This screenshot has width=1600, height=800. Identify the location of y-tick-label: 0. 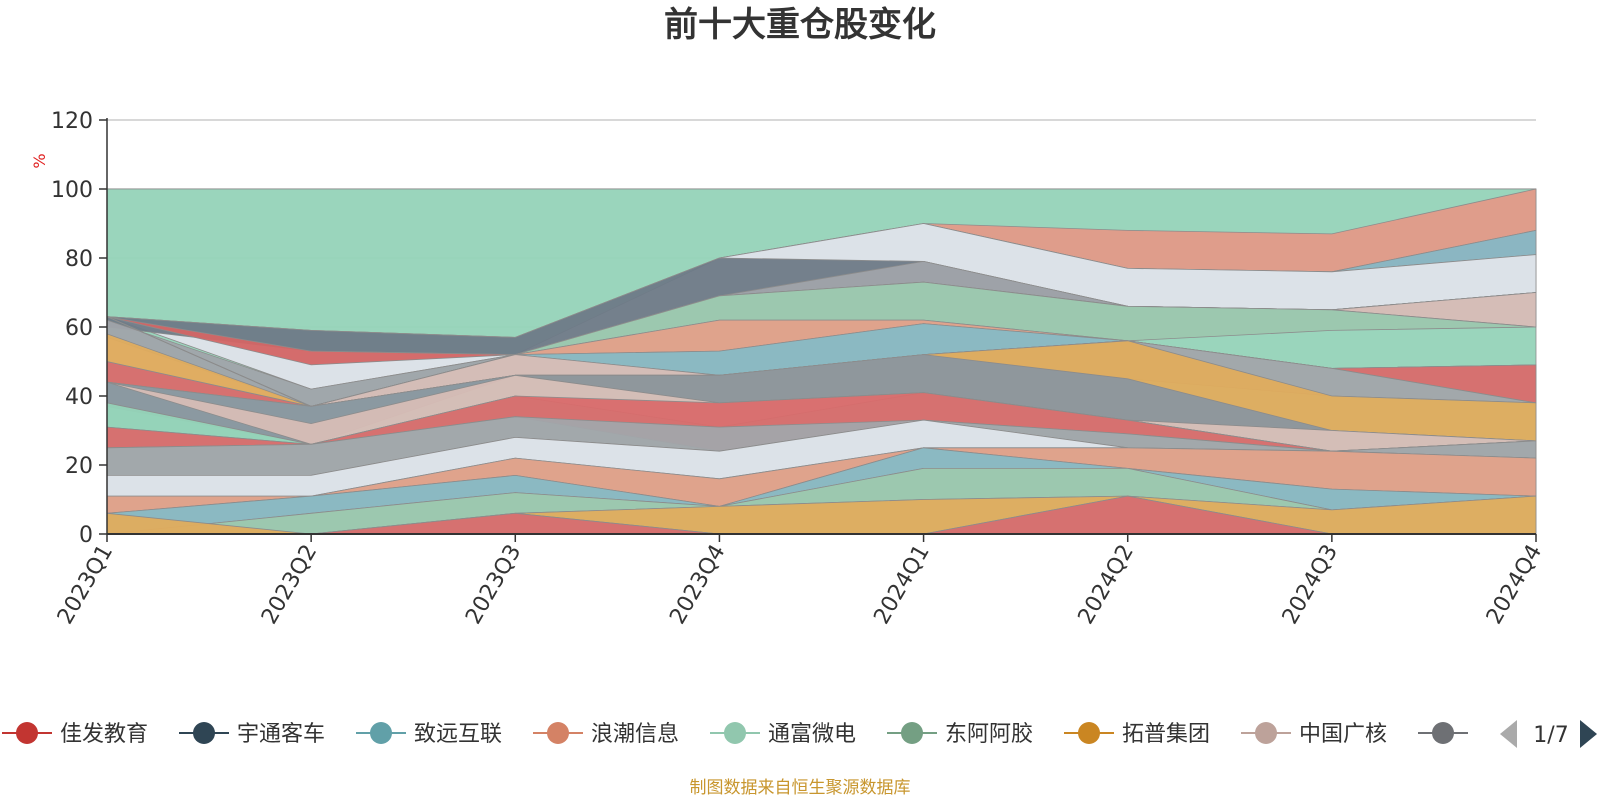
(86, 535).